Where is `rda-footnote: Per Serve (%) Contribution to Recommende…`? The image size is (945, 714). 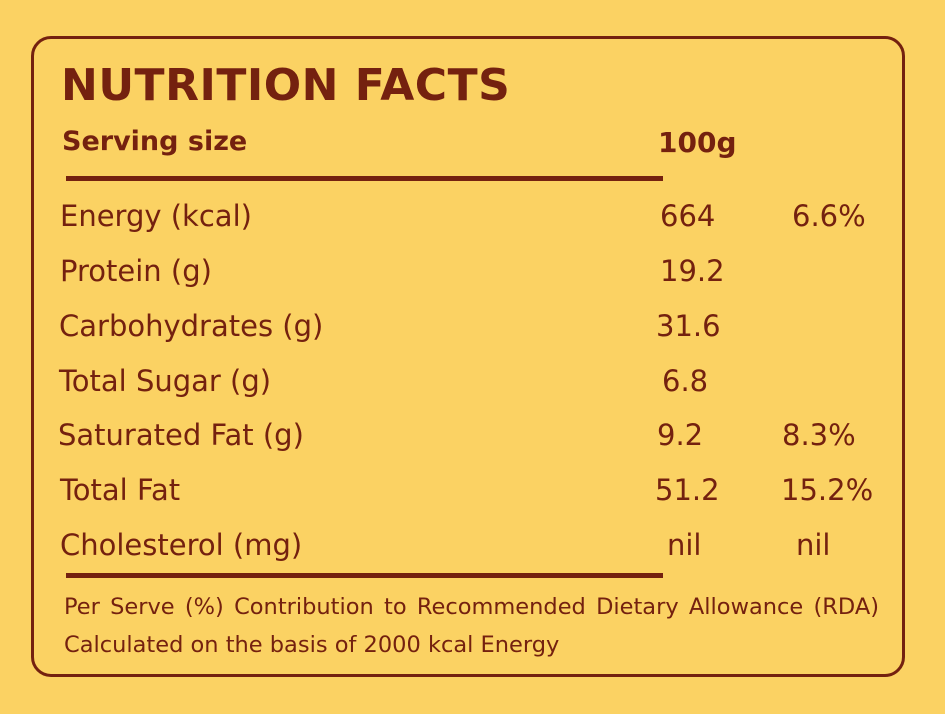 rda-footnote: Per Serve (%) Contribution to Recommende… is located at coordinates (471, 626).